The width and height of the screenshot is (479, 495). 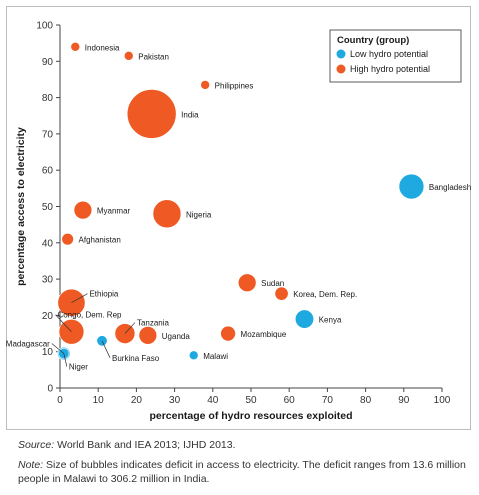 What do you see at coordinates (199, 214) in the screenshot?
I see `point-label: Nigeria` at bounding box center [199, 214].